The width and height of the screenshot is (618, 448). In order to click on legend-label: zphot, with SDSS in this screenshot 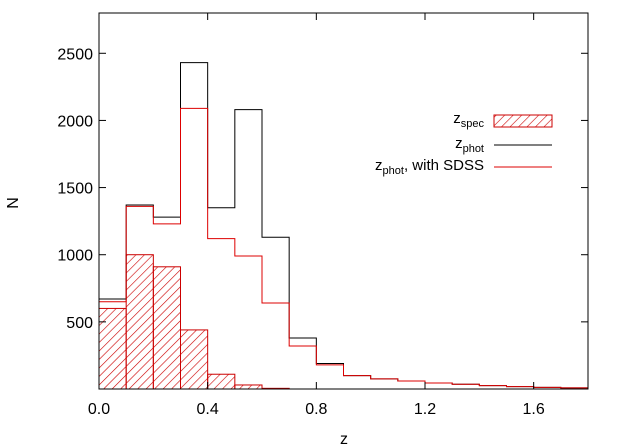, I will do `click(429, 167)`.